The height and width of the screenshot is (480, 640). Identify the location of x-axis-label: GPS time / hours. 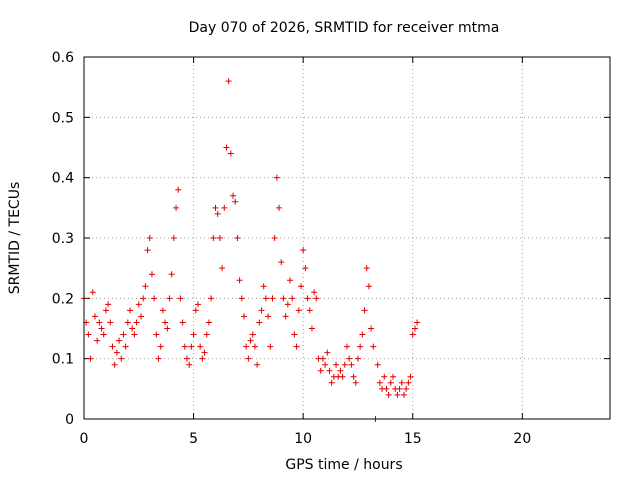
(343, 465).